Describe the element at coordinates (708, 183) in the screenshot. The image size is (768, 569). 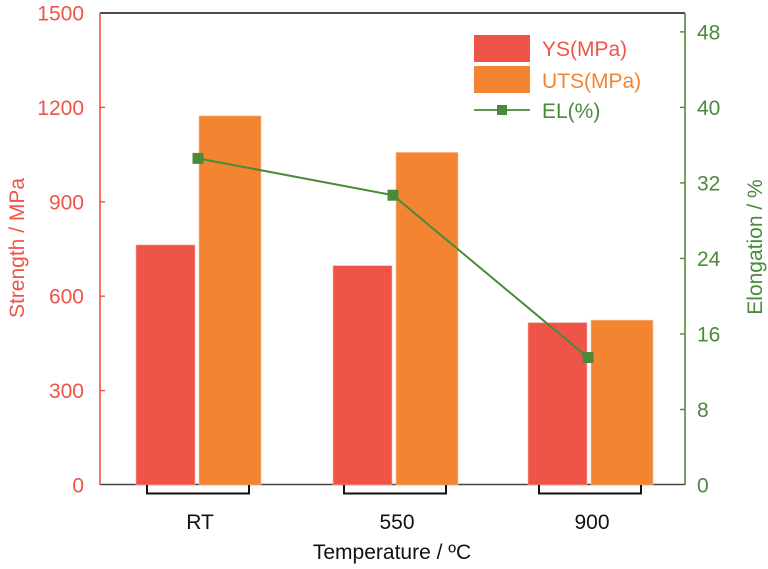
I see `y-right-tick-label-32: 32` at that location.